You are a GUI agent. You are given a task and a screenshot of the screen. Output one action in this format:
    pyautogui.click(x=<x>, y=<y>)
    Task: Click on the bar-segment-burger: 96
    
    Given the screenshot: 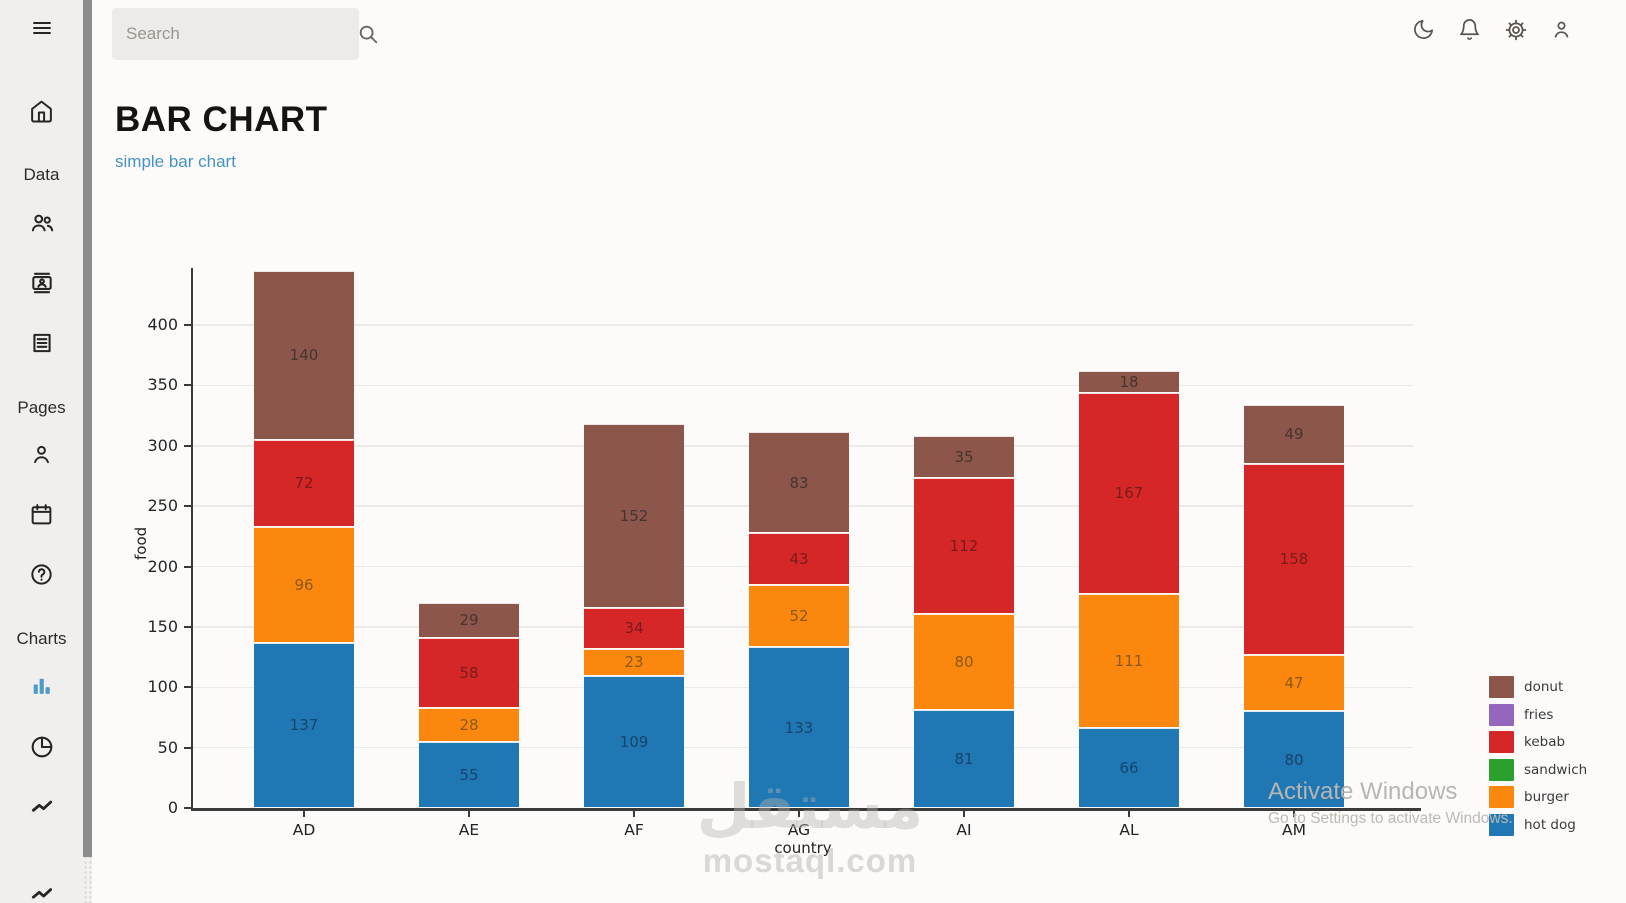 What is the action you would take?
    pyautogui.click(x=304, y=584)
    